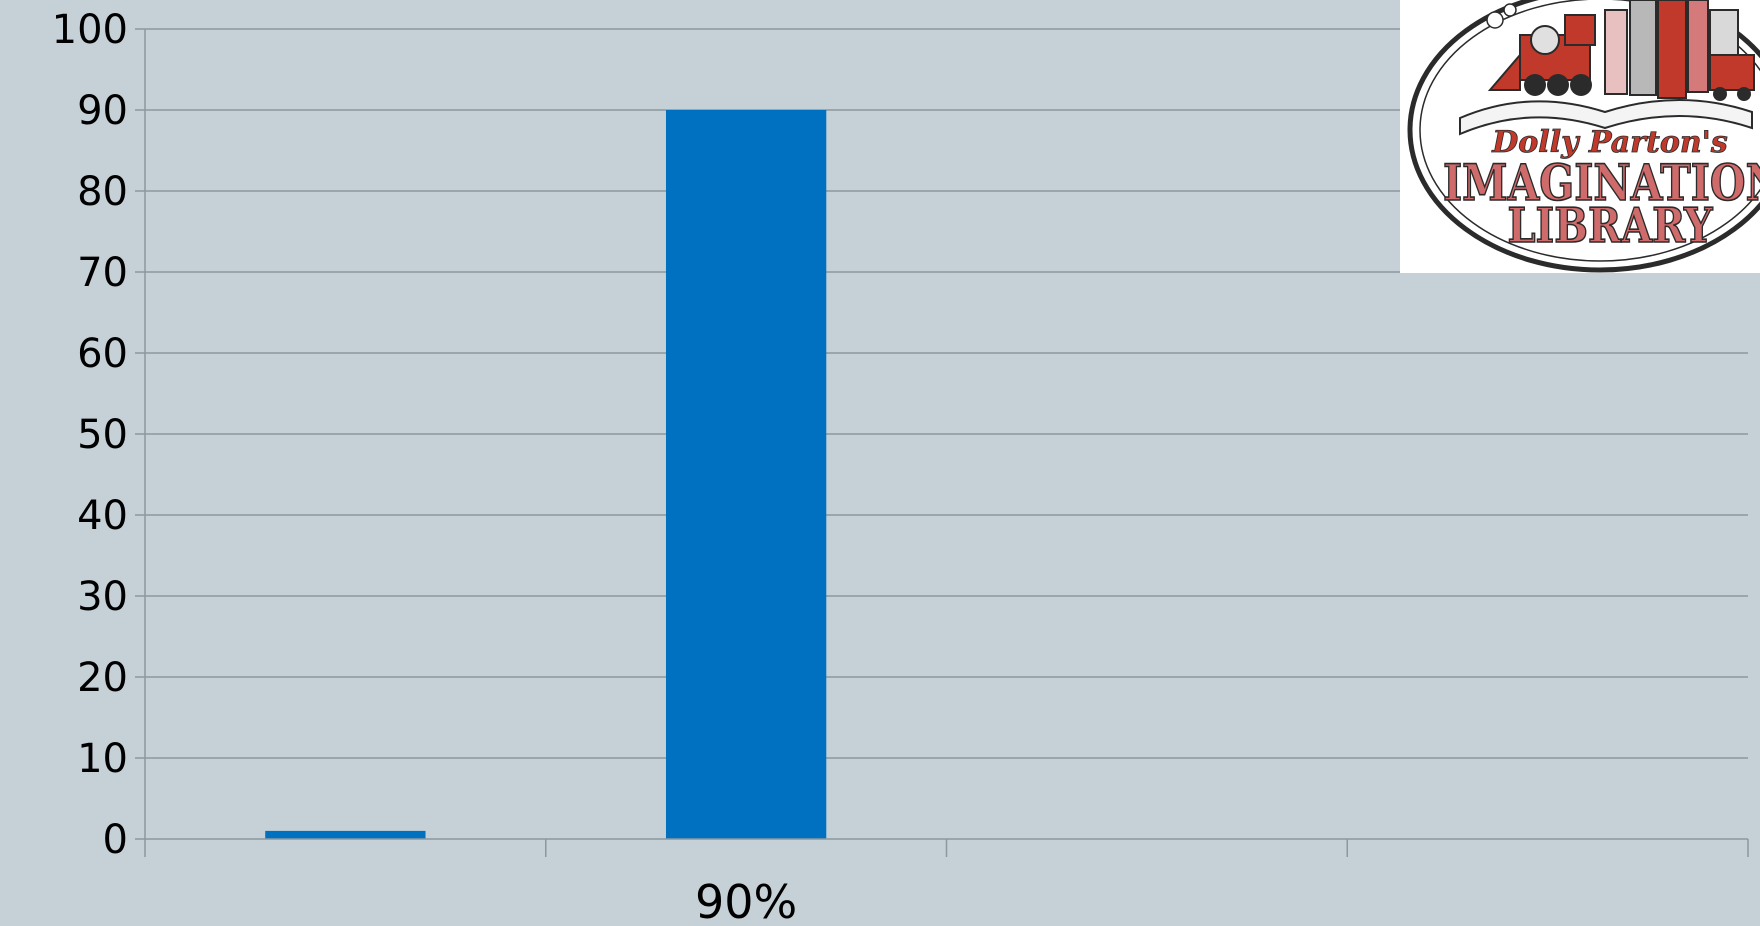 The image size is (1760, 926). Describe the element at coordinates (1601, 182) in the screenshot. I see `logo-line1: IMAGINATION` at that location.